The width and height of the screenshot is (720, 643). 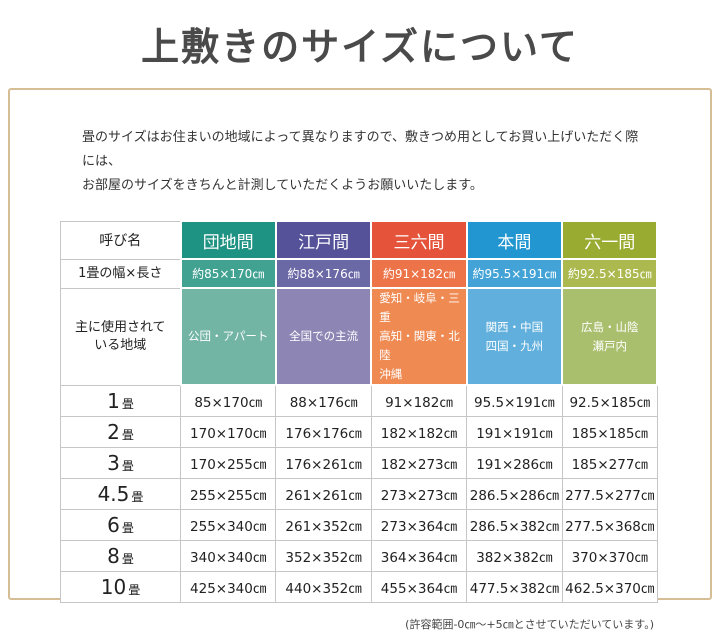 What do you see at coordinates (120, 345) in the screenshot?
I see `regions-row-label-line-1: いる地域` at bounding box center [120, 345].